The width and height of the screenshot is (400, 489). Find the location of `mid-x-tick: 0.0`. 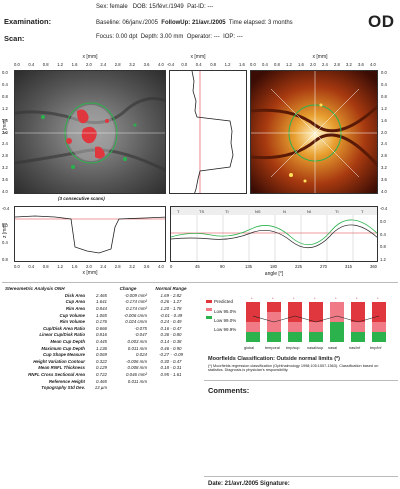

mid-x-tick: 0.0 is located at coordinates (184, 64).